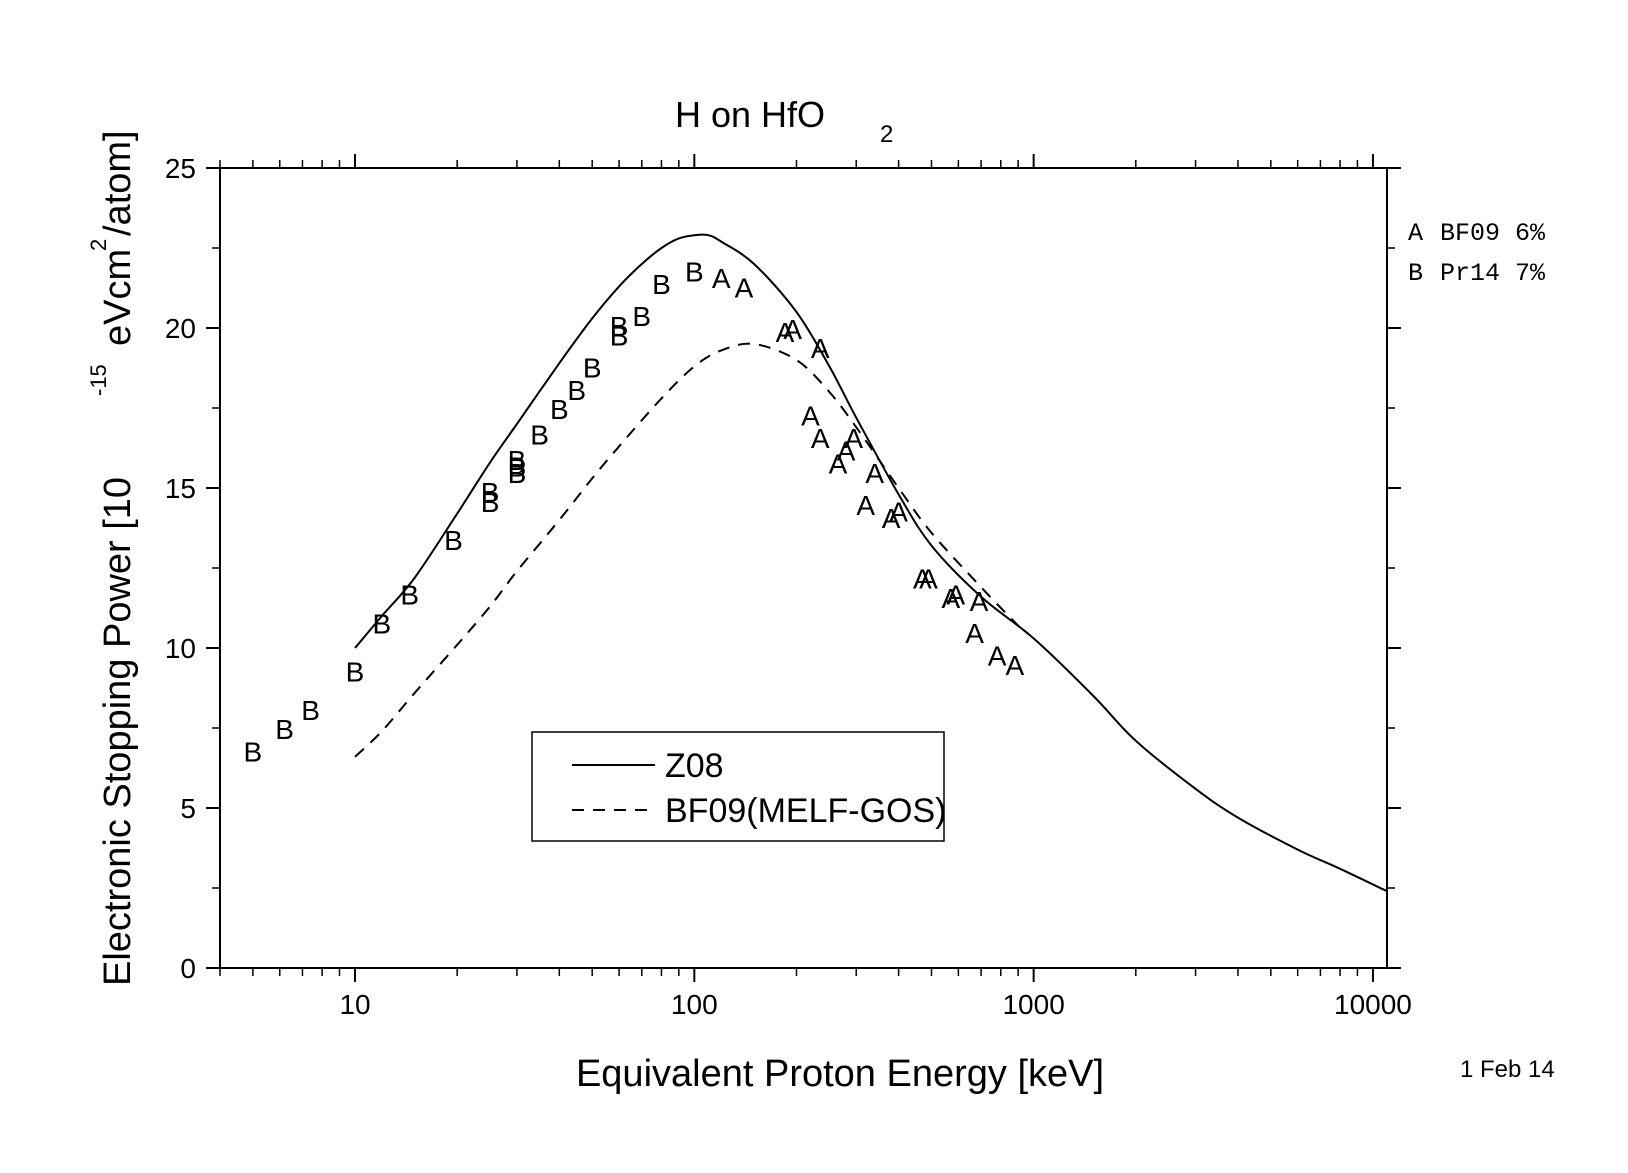 The width and height of the screenshot is (1628, 1173). I want to click on legend-box, so click(738, 786).